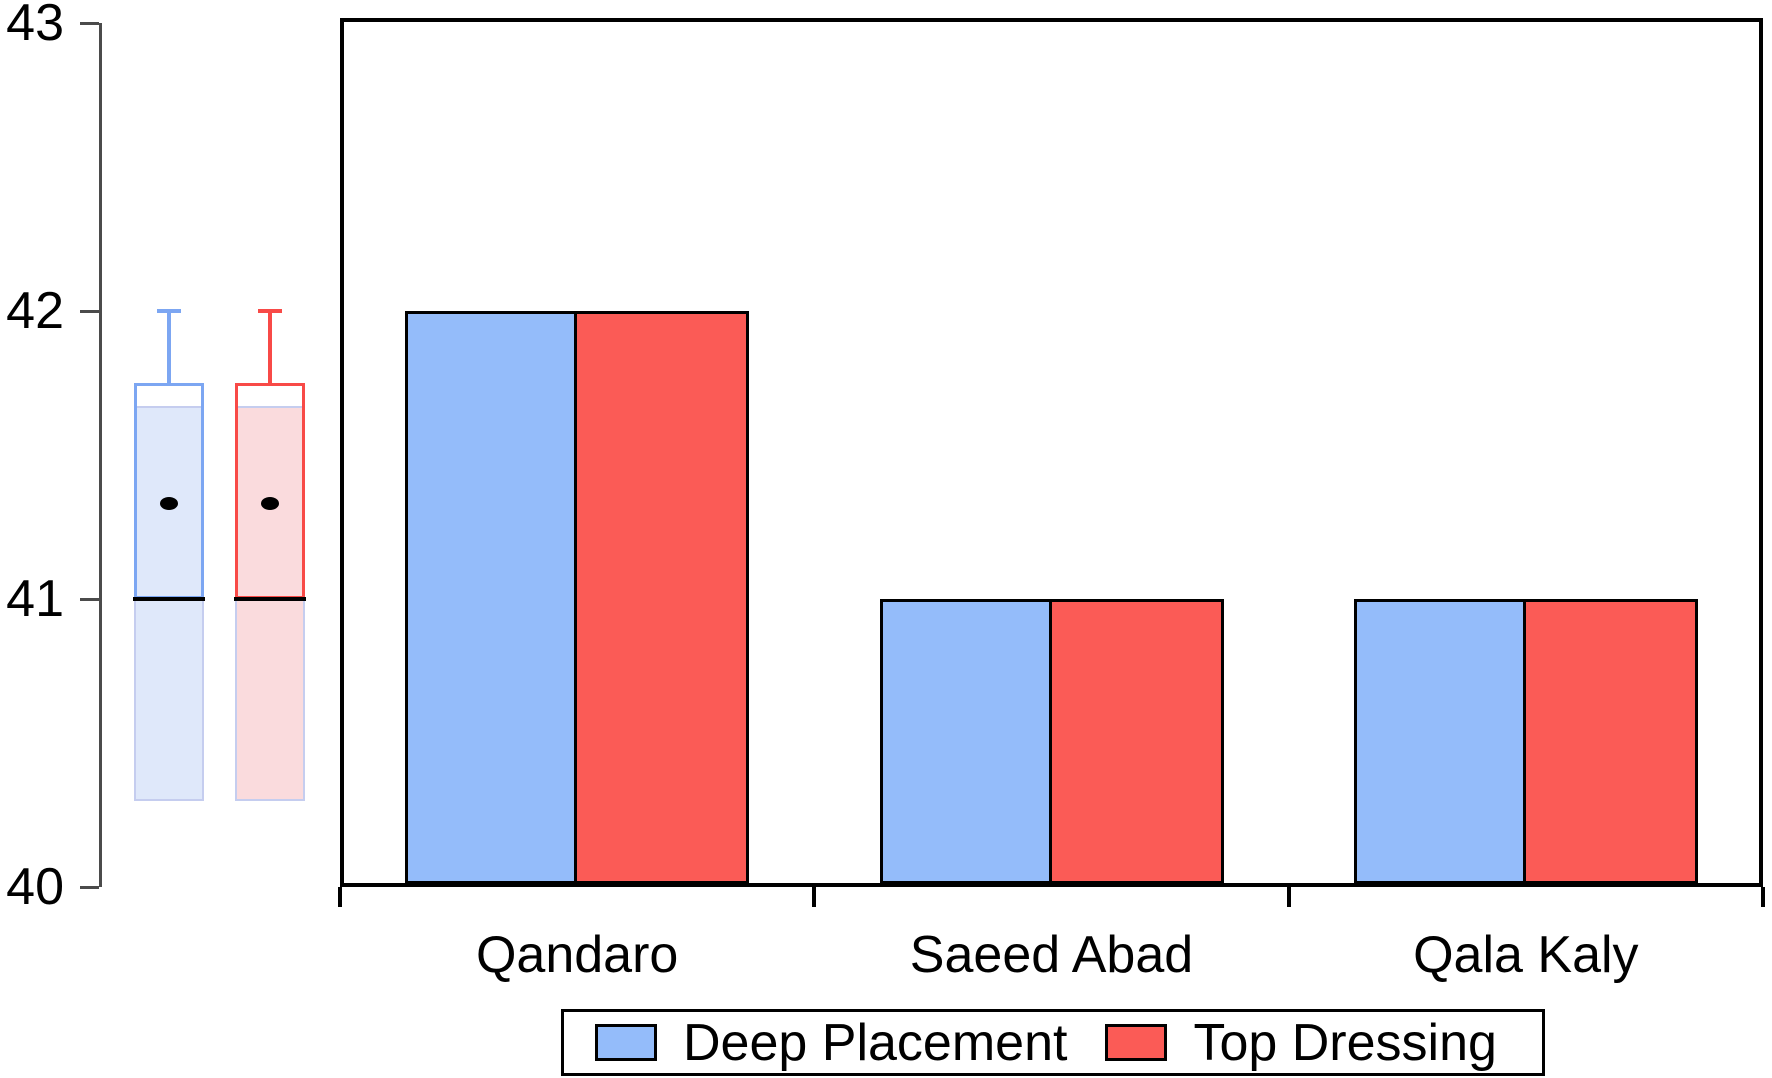  I want to click on y-tick-label: 43, so click(35, 26).